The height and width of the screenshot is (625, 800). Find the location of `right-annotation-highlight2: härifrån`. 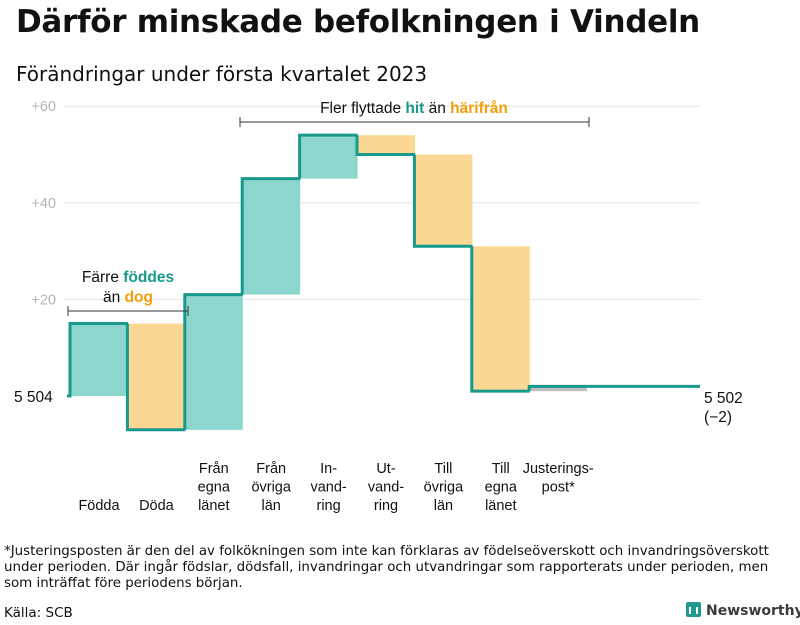

right-annotation-highlight2: härifrån is located at coordinates (479, 108).